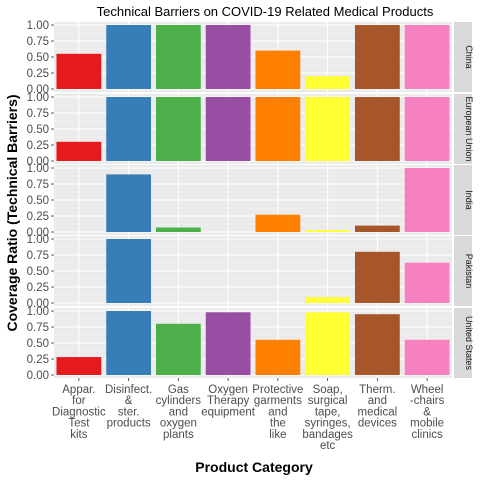 The width and height of the screenshot is (480, 480). I want to click on facet-panel: 0.00 0.25 0.50 0.75 1.00 Pakistan, so click(250, 272).